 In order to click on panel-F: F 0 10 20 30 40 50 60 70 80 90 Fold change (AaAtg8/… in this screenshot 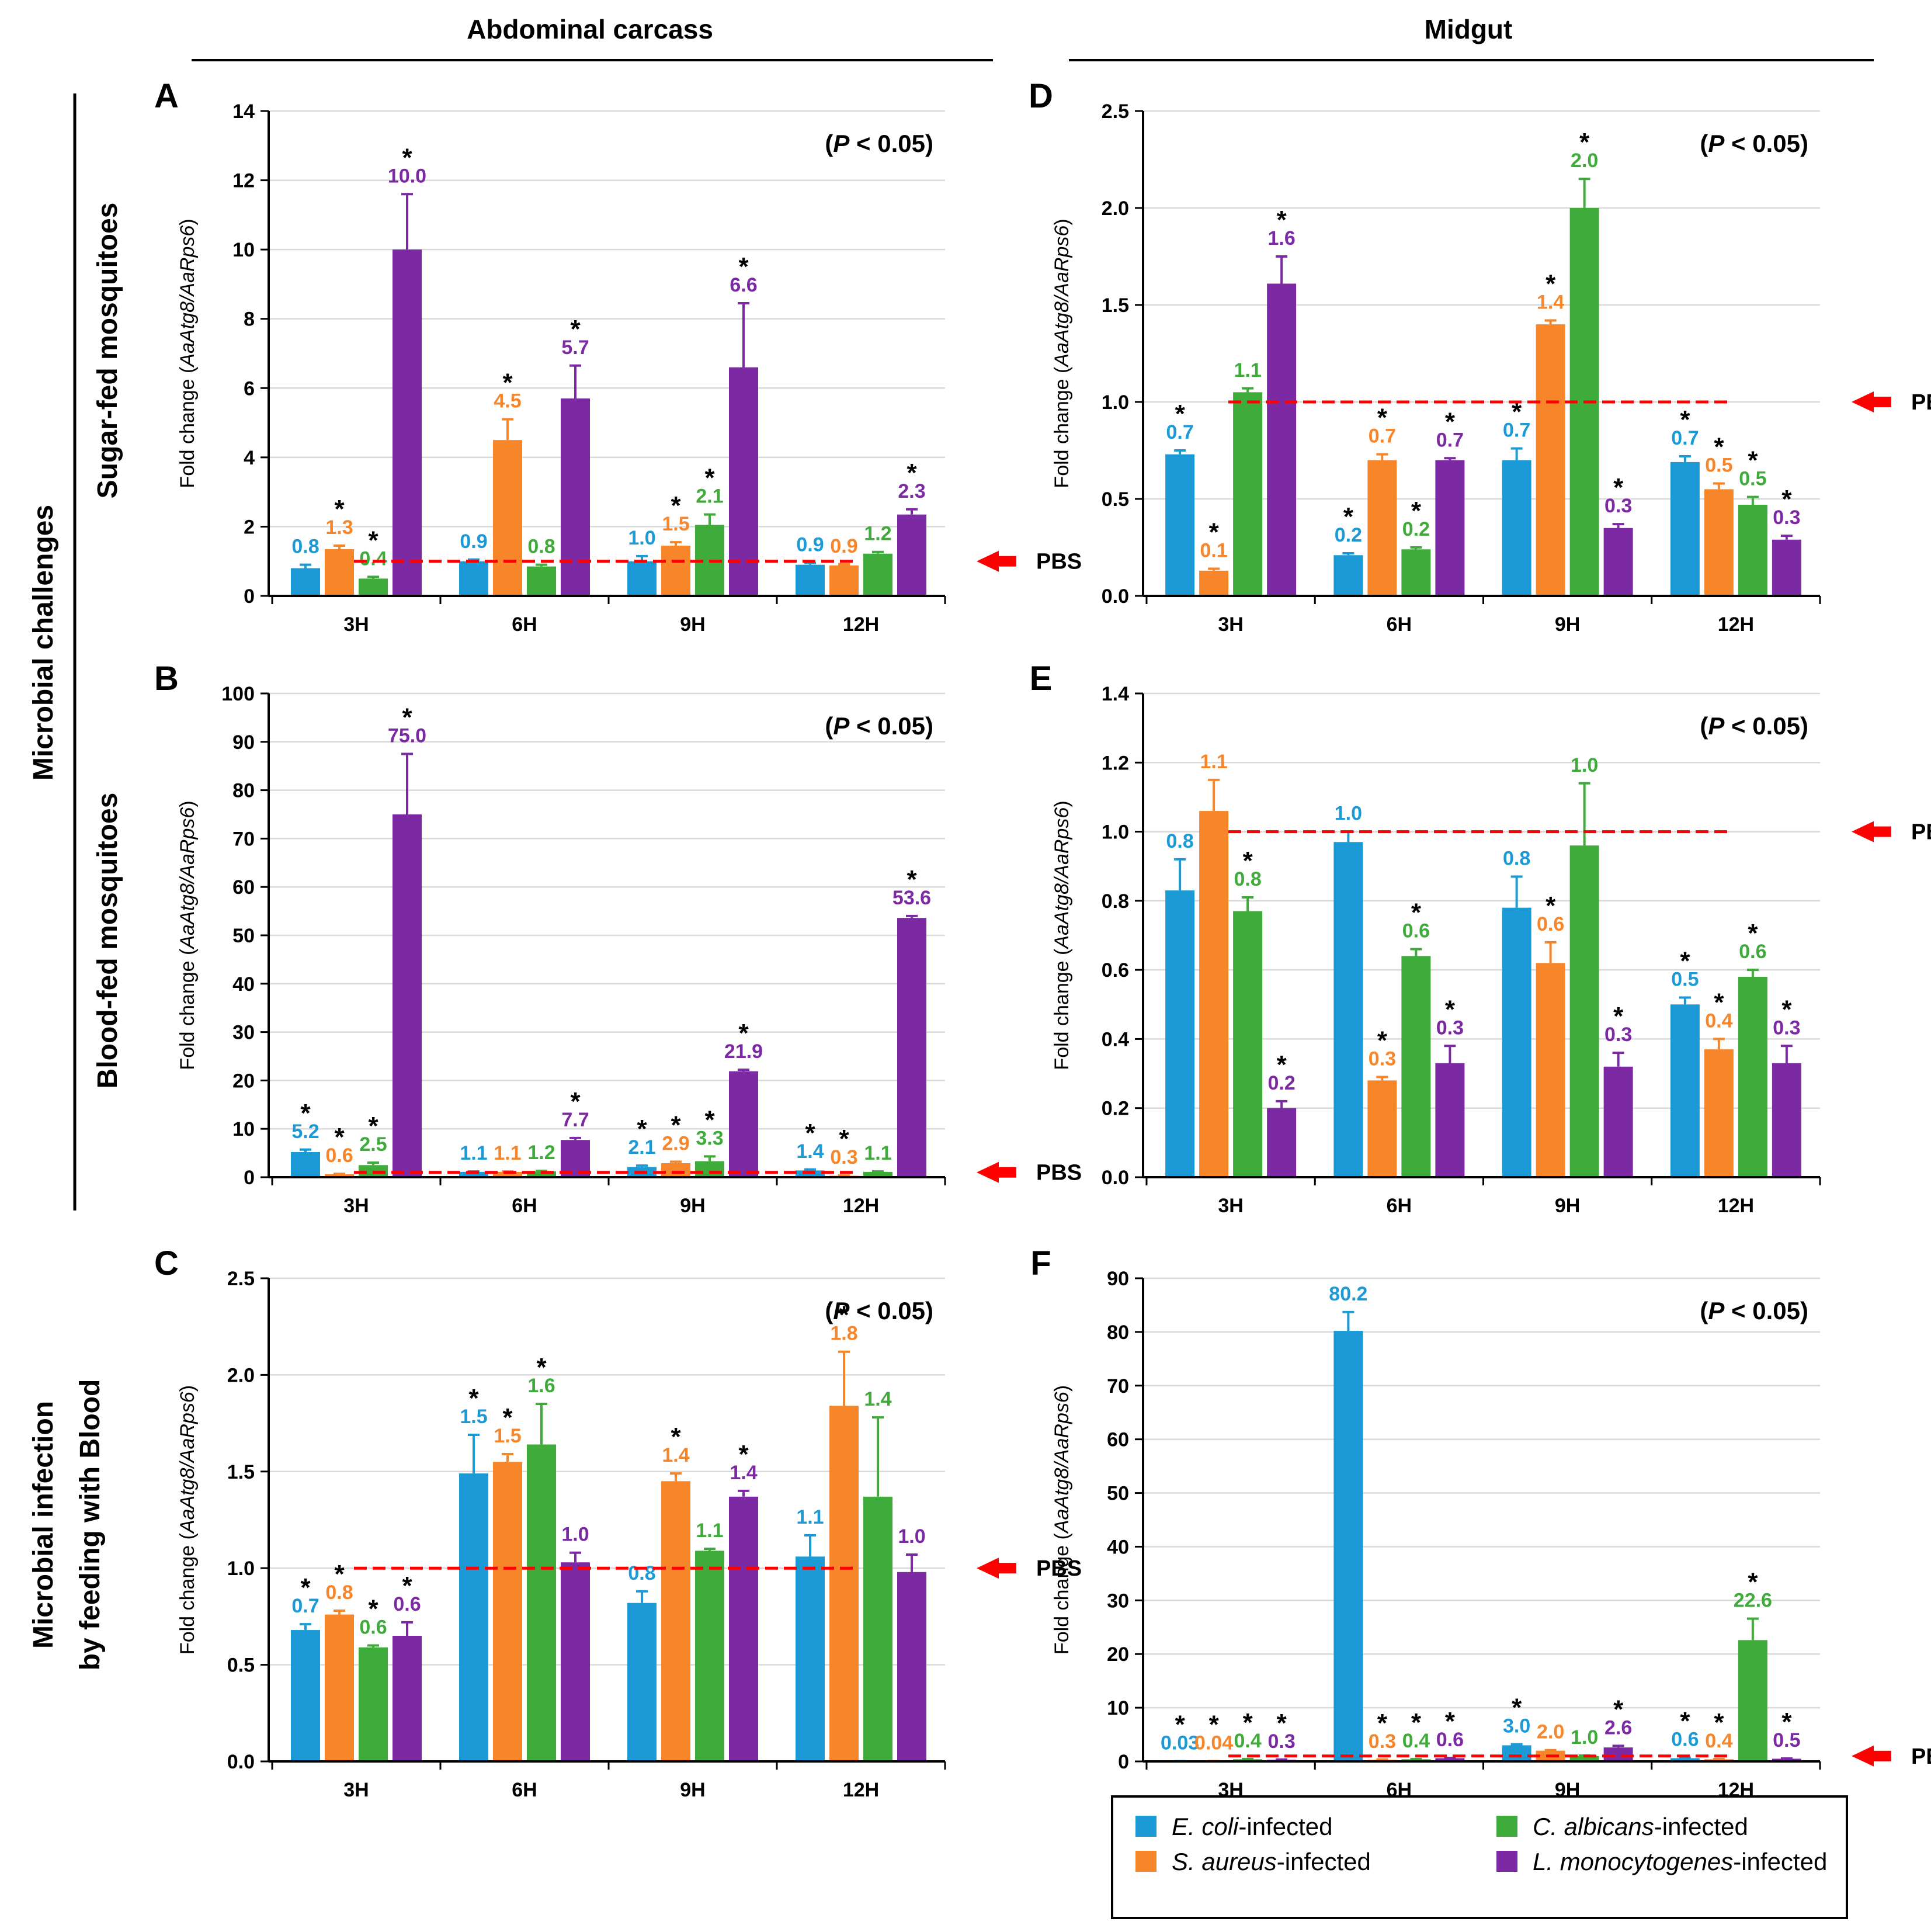, I will do `click(1480, 1522)`.